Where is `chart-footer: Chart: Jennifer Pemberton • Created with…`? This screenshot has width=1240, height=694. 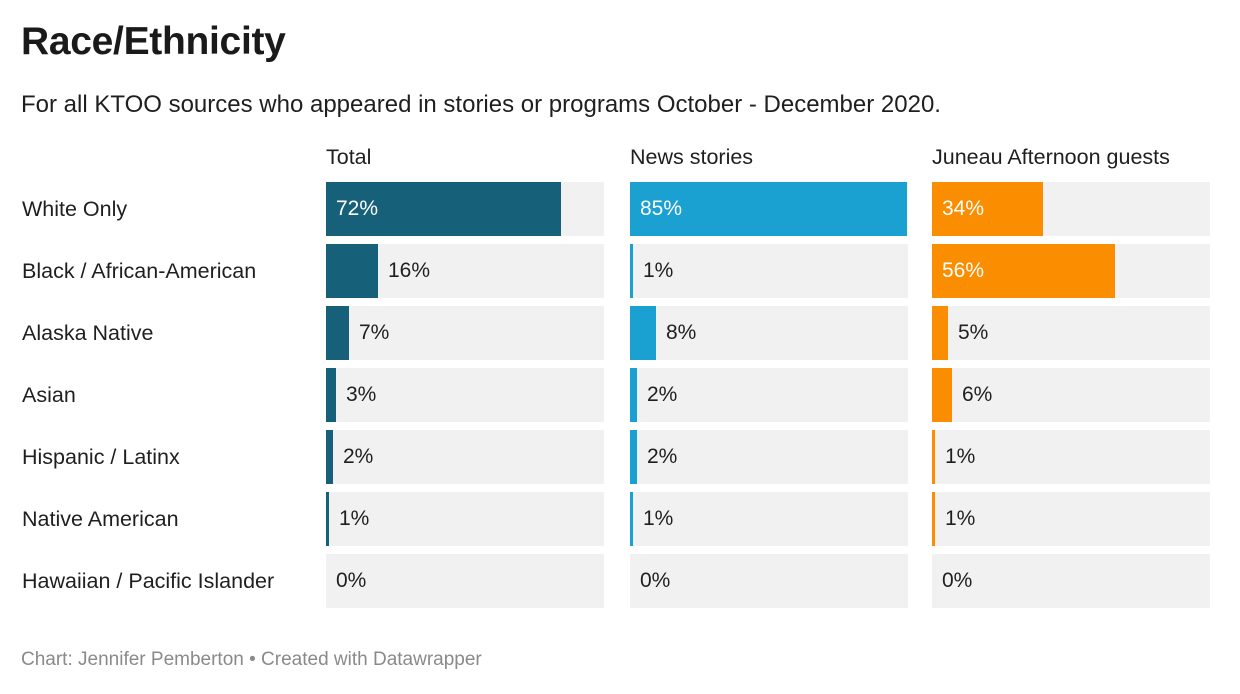
chart-footer: Chart: Jennifer Pemberton • Created with… is located at coordinates (251, 659).